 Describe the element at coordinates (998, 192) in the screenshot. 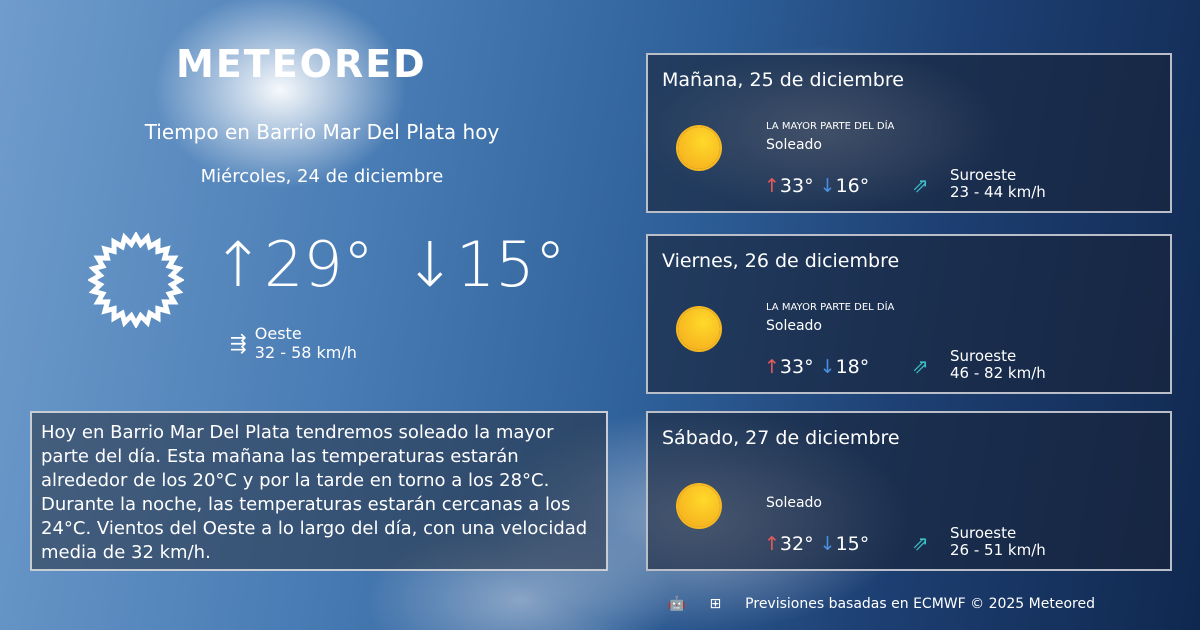

I see `wind-speed: 23 - 44 km/h` at that location.